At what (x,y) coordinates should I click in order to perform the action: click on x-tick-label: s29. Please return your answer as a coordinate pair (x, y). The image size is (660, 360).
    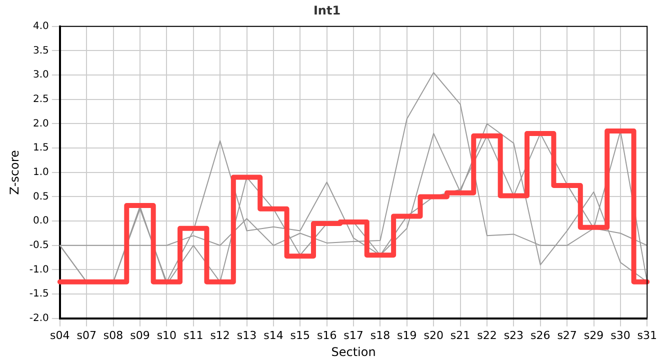
    Looking at the image, I should click on (594, 335).